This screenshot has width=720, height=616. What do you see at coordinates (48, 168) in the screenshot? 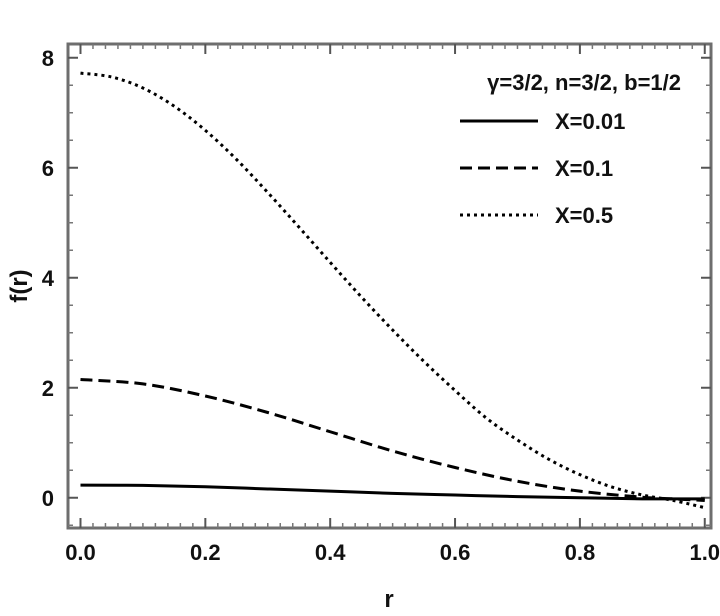
I see `y-tick-label: 6` at bounding box center [48, 168].